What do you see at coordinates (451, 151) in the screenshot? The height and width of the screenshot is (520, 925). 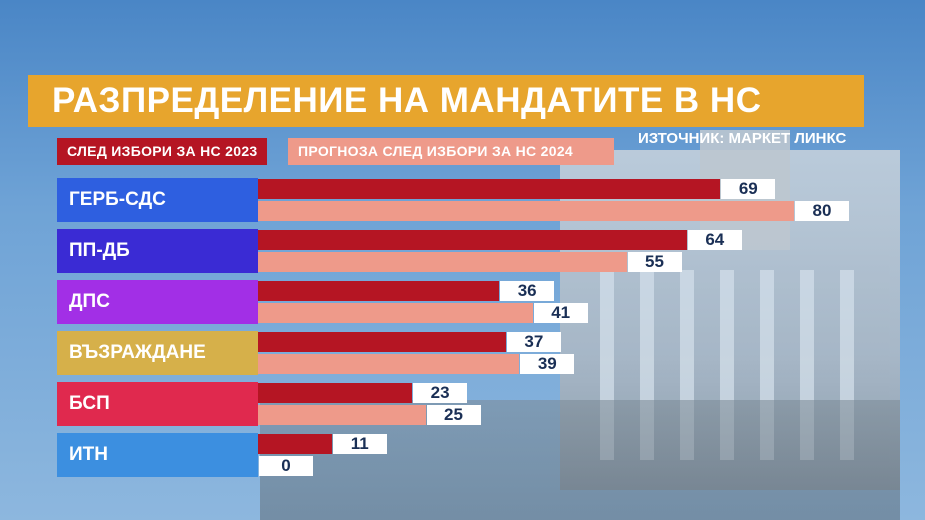 I see `legend-2024: ПРОГНОЗА СЛЕД ИЗБОРИ ЗА НС 2024` at bounding box center [451, 151].